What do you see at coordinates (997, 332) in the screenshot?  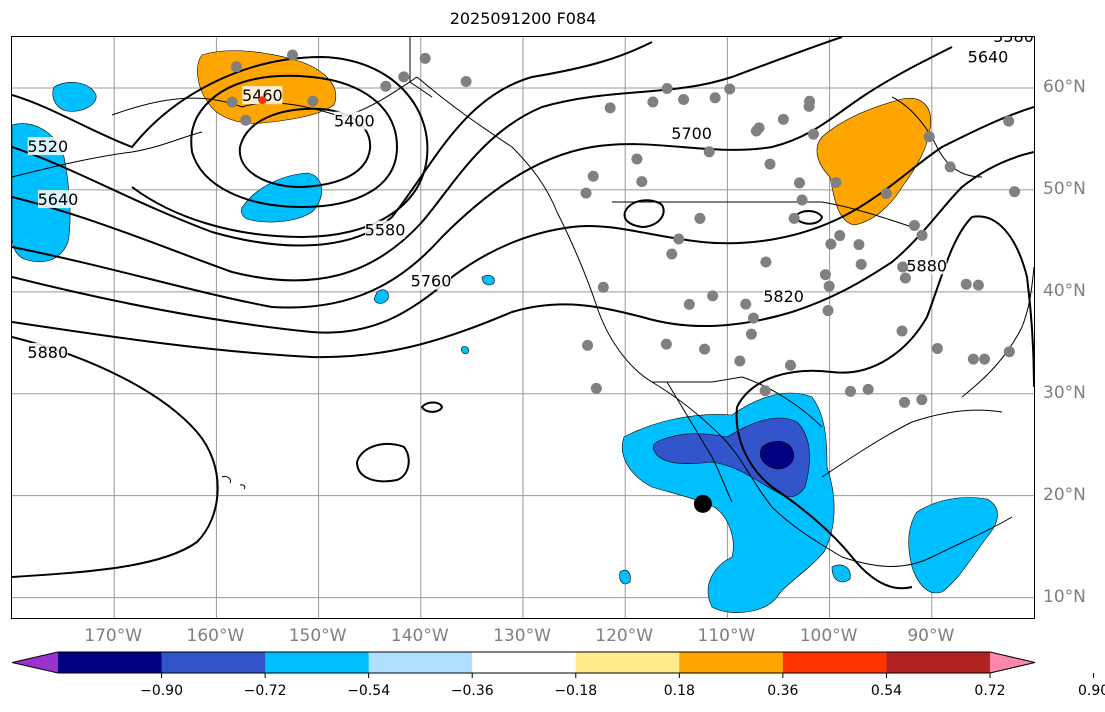 I see `coast-east` at bounding box center [997, 332].